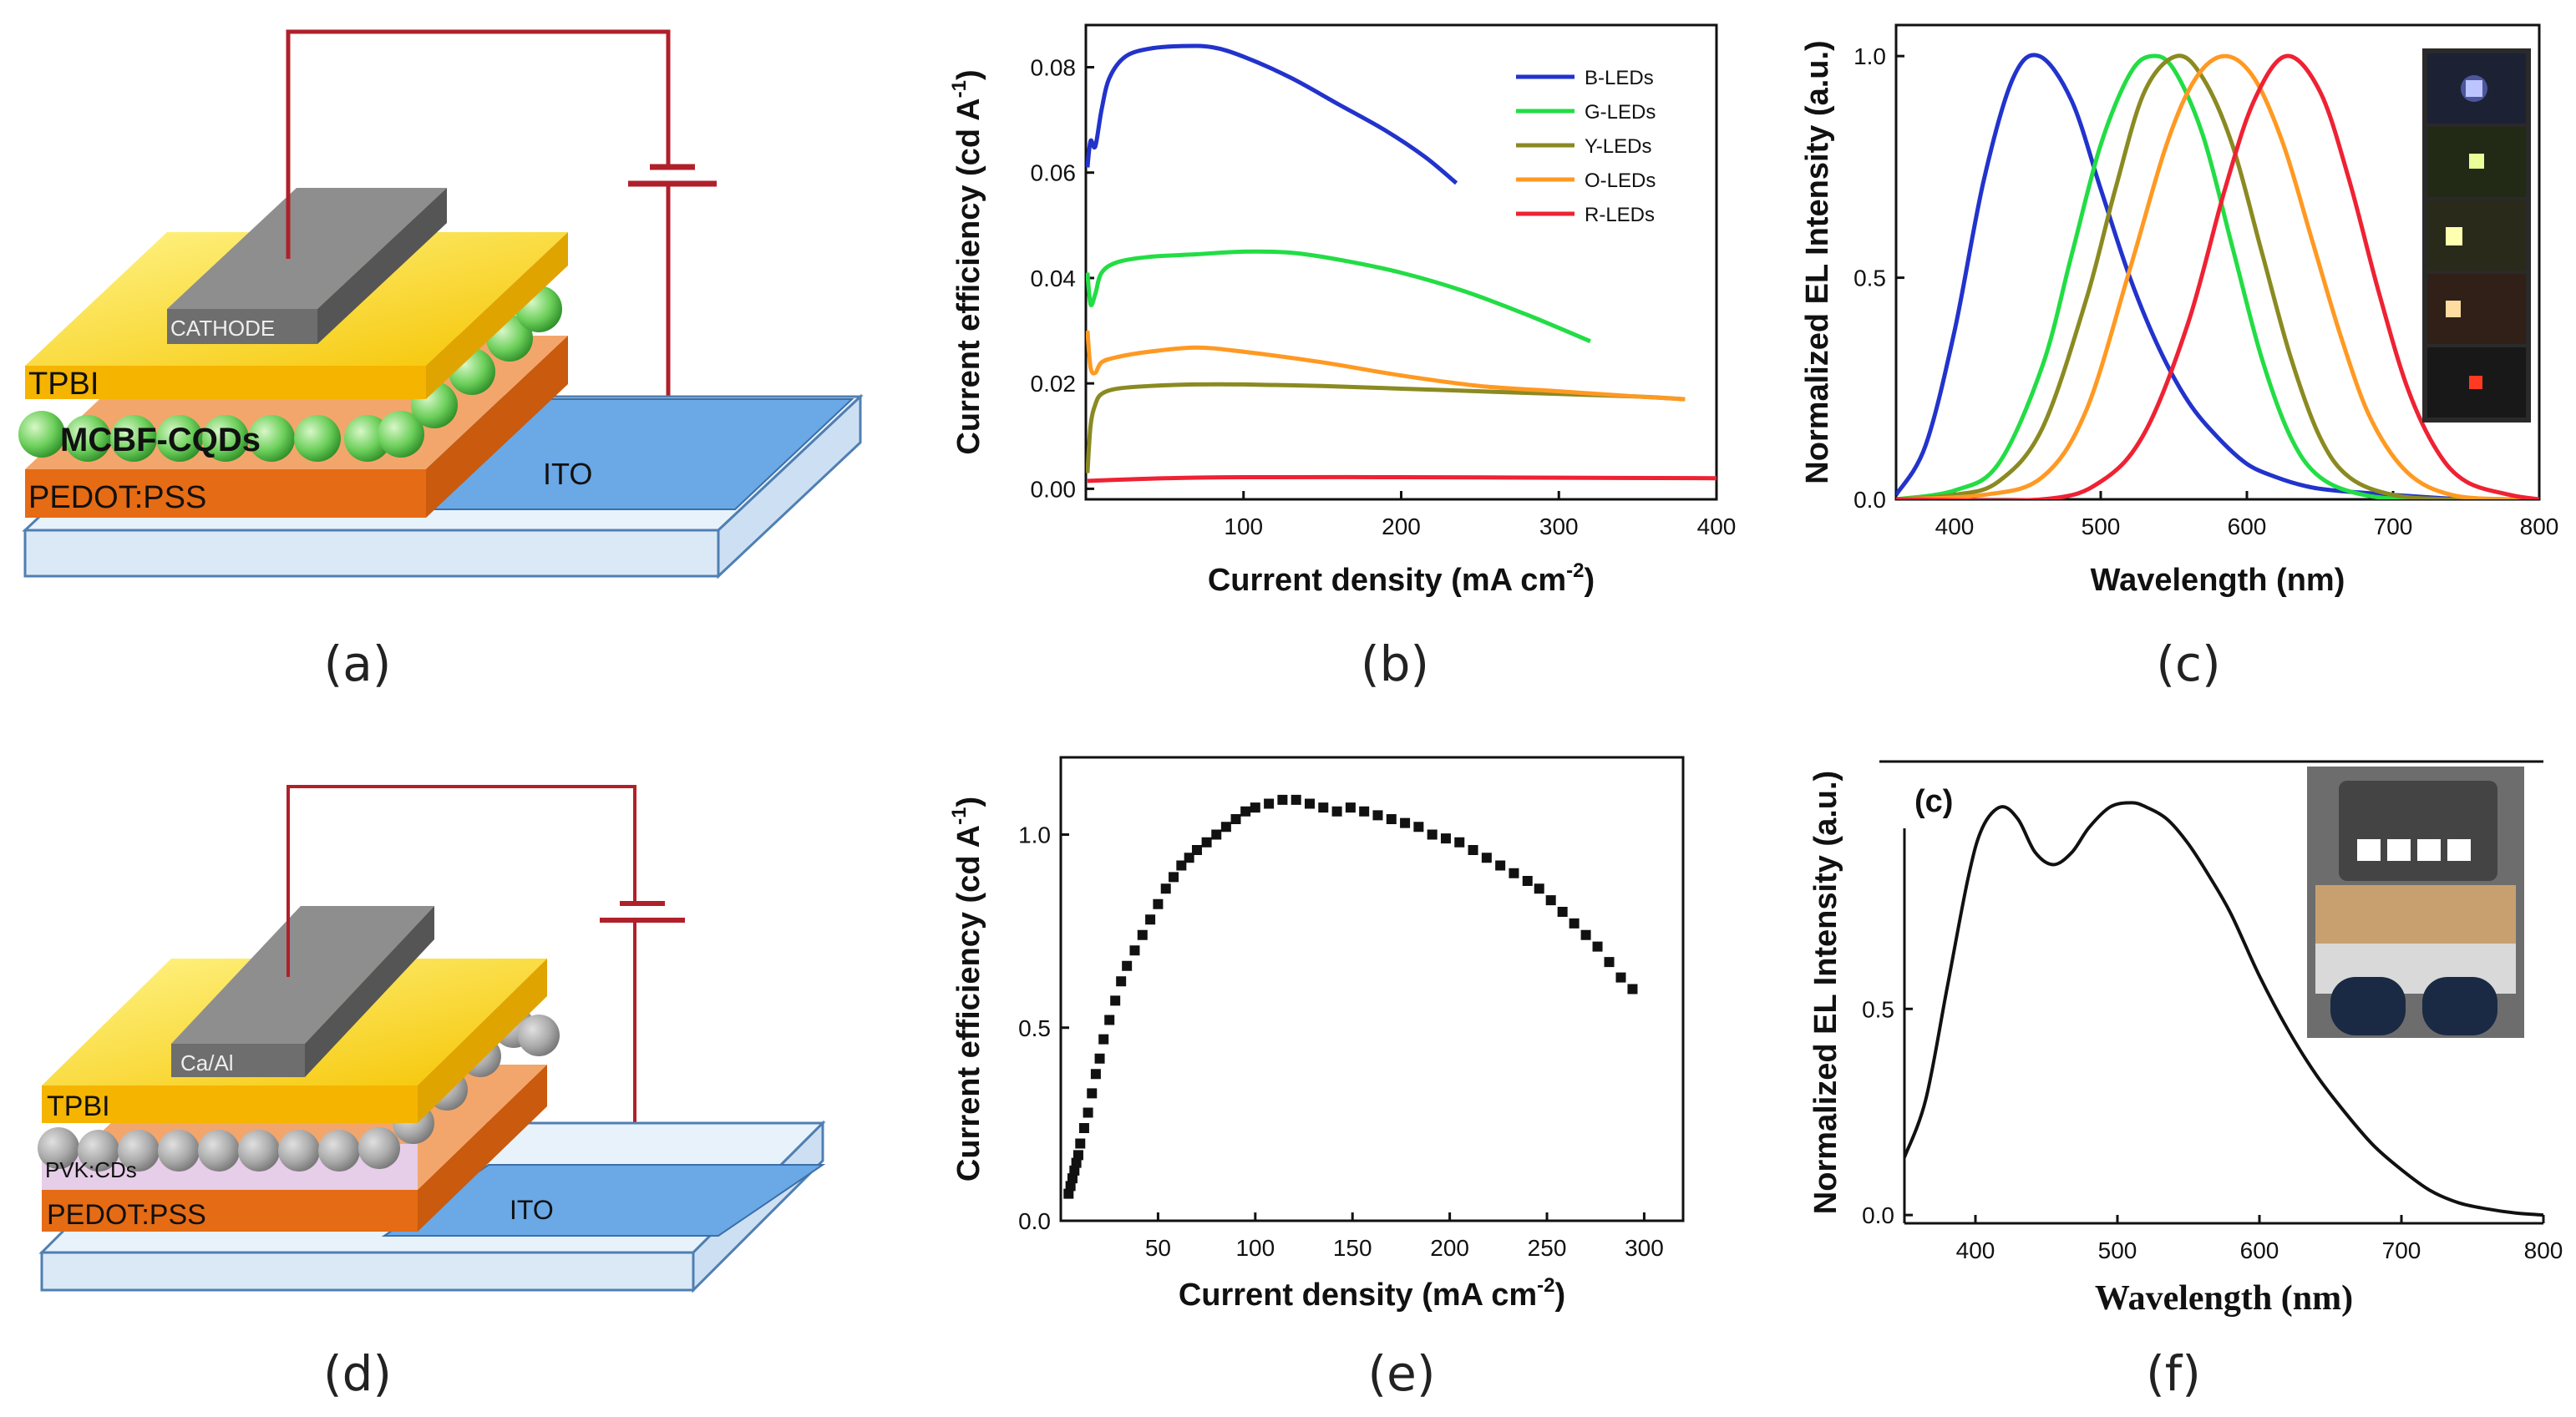 This screenshot has width=2576, height=1417. Describe the element at coordinates (207, 1062) in the screenshot. I see `cathode-label-d: Ca/Al` at that location.